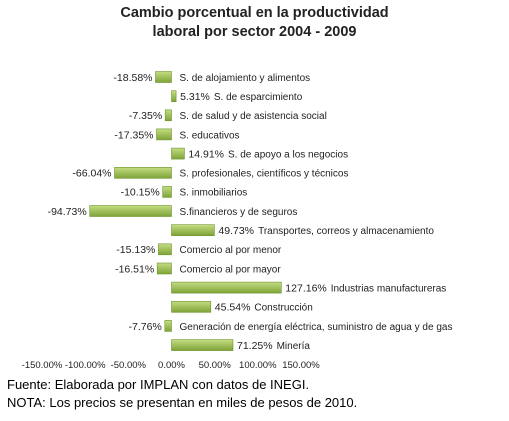 The height and width of the screenshot is (421, 509). I want to click on category-label-11: Industrias manufactureras, so click(389, 288).